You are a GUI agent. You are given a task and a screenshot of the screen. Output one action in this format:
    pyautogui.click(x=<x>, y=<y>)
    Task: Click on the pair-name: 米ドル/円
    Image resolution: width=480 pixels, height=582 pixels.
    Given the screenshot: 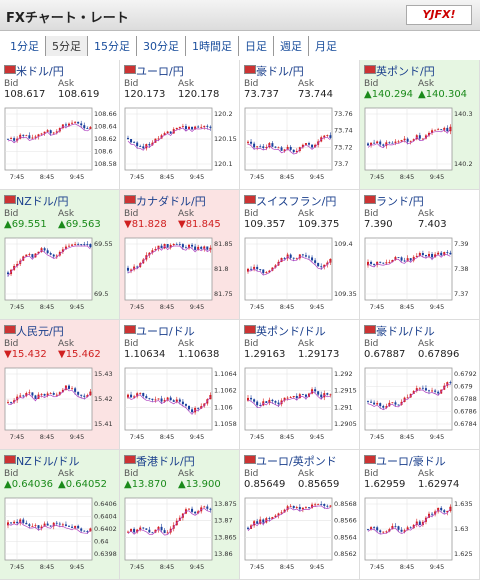 What is the action you would take?
    pyautogui.click(x=40, y=71)
    